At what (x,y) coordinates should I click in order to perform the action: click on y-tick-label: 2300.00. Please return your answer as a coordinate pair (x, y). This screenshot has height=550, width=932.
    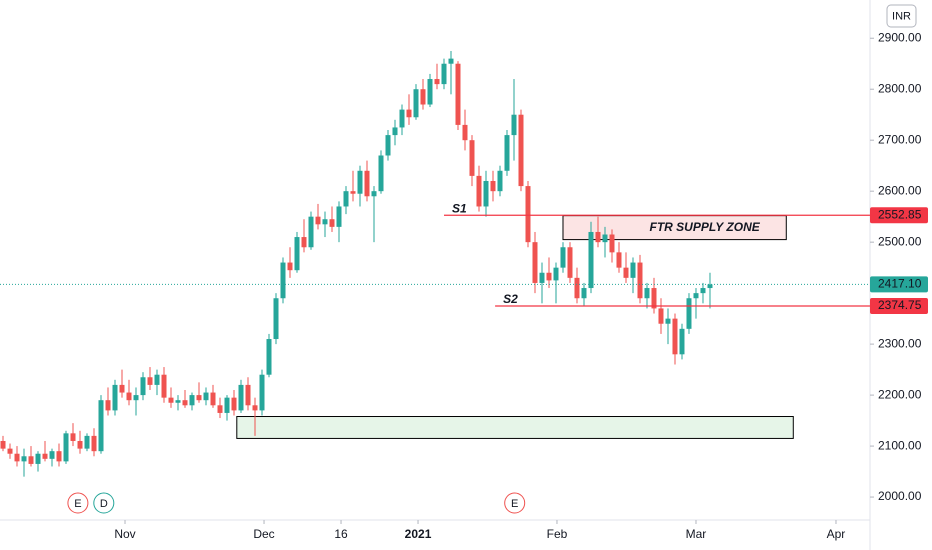
    Looking at the image, I should click on (900, 343).